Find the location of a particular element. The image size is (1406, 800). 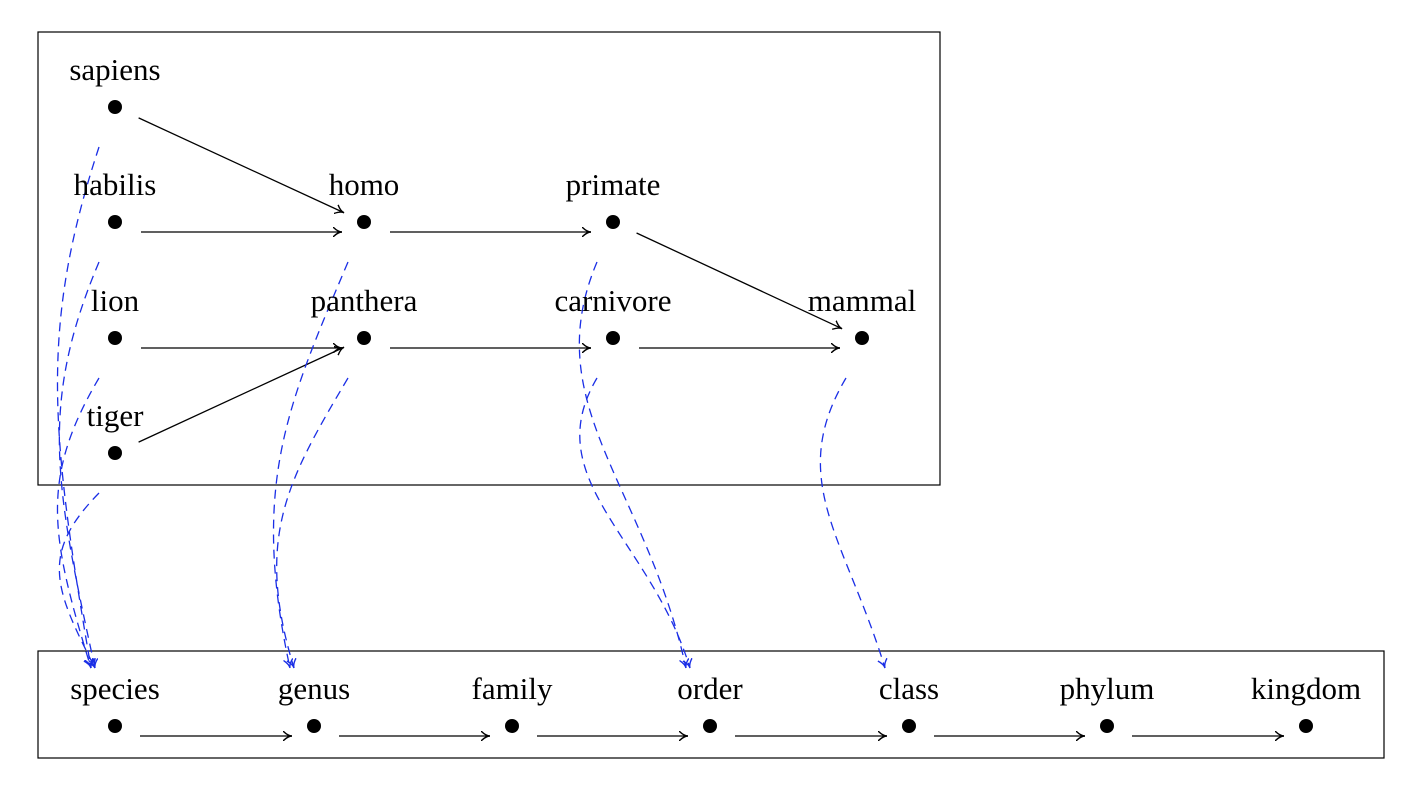

node-label: tiger is located at coordinates (115, 415).